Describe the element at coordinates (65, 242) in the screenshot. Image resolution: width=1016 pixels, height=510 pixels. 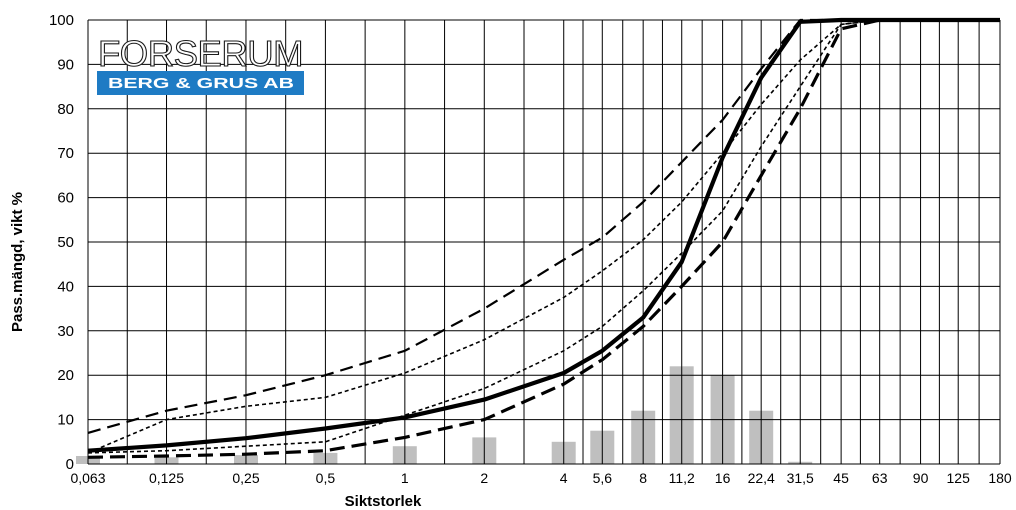
I see `y-tick-label: 50` at that location.